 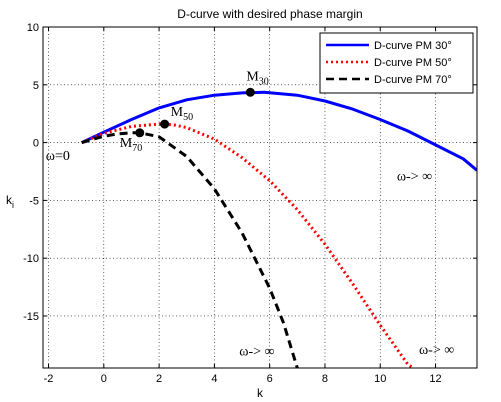 What do you see at coordinates (214, 379) in the screenshot?
I see `x-tick-label: 4` at bounding box center [214, 379].